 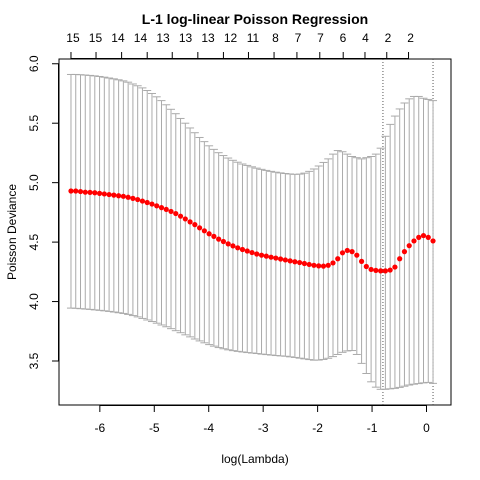 I want to click on top-axis-label: 8, so click(x=275, y=38).